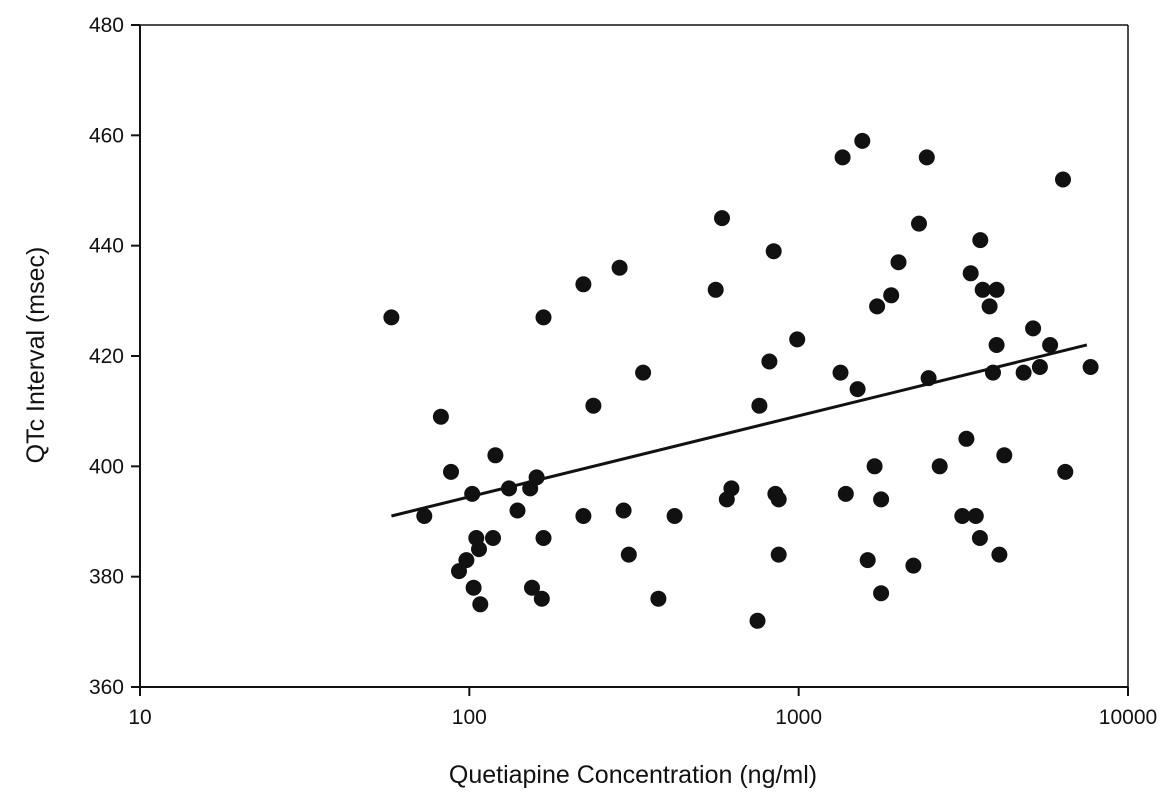  What do you see at coordinates (469, 717) in the screenshot?
I see `x-tick-label: 100` at bounding box center [469, 717].